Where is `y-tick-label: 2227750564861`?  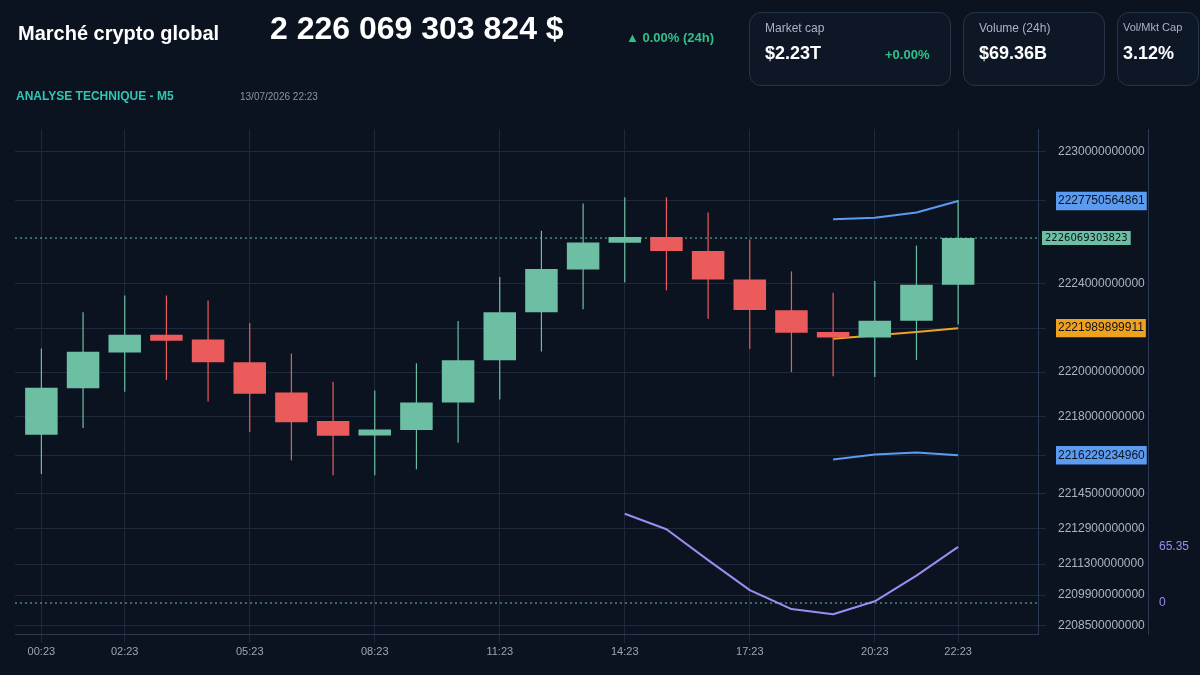 y-tick-label: 2227750564861 is located at coordinates (1102, 200).